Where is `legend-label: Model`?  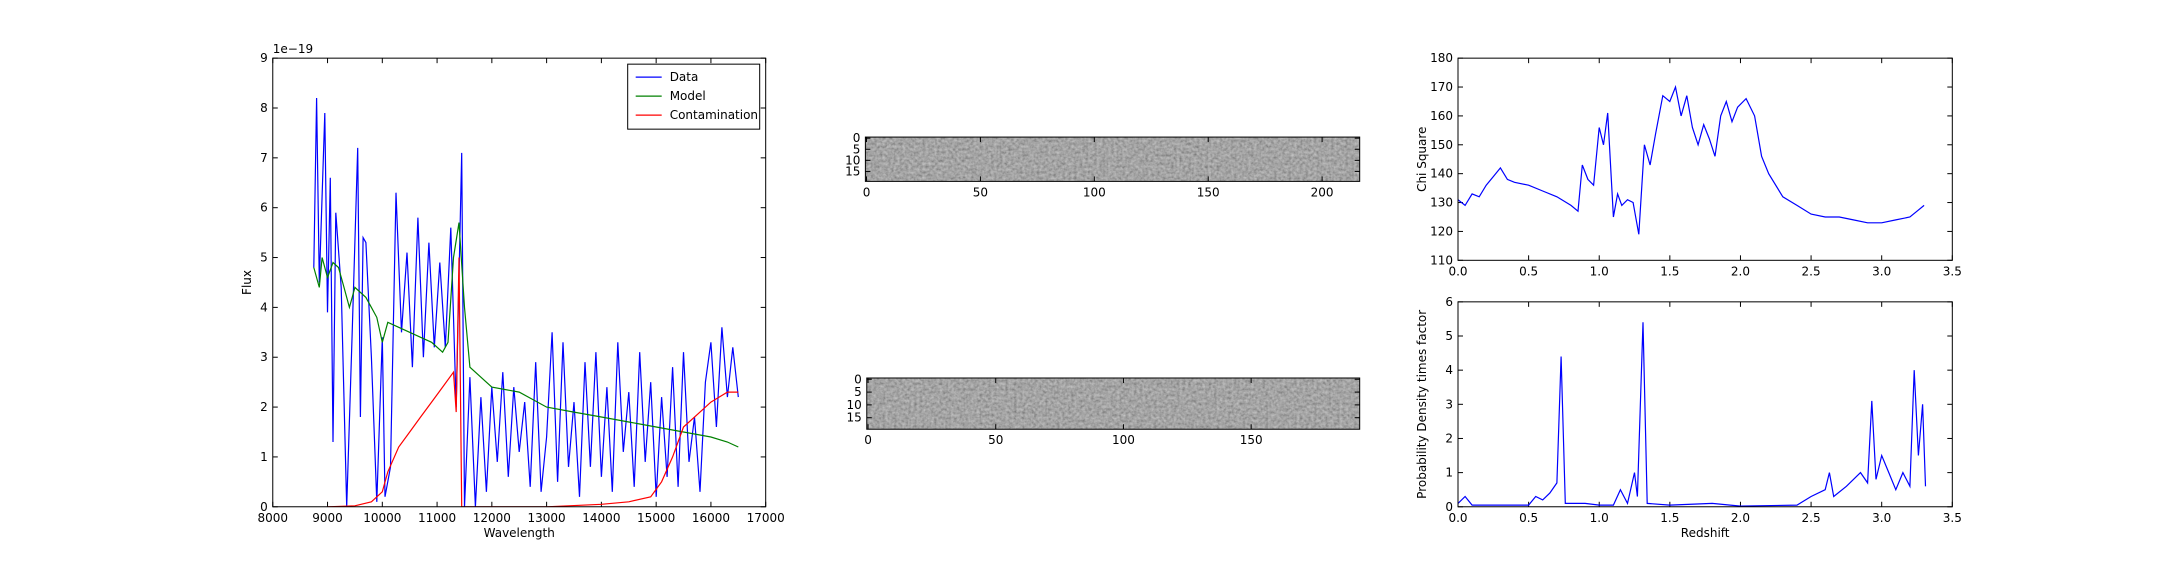
legend-label: Model is located at coordinates (688, 96).